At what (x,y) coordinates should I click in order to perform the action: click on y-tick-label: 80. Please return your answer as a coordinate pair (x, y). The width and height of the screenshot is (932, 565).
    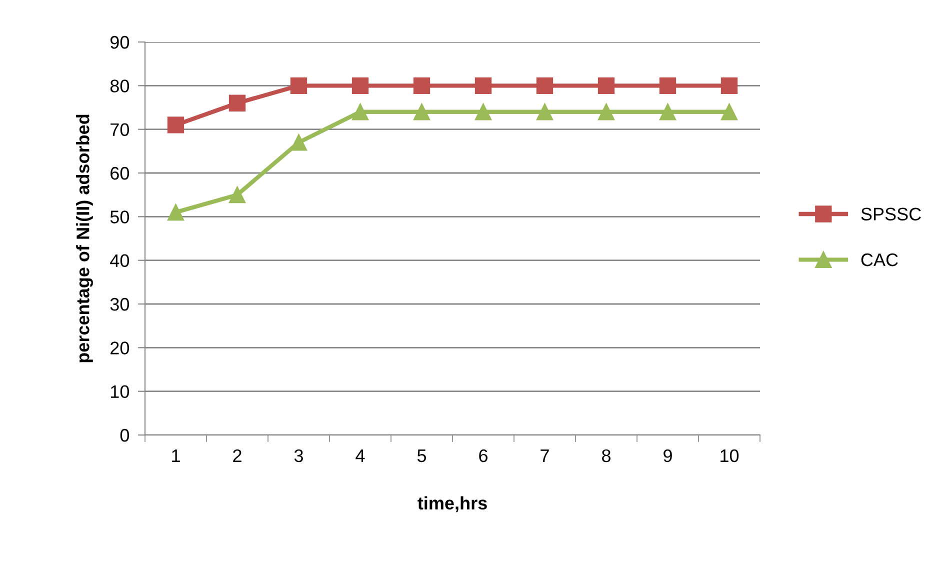
    Looking at the image, I should click on (120, 86).